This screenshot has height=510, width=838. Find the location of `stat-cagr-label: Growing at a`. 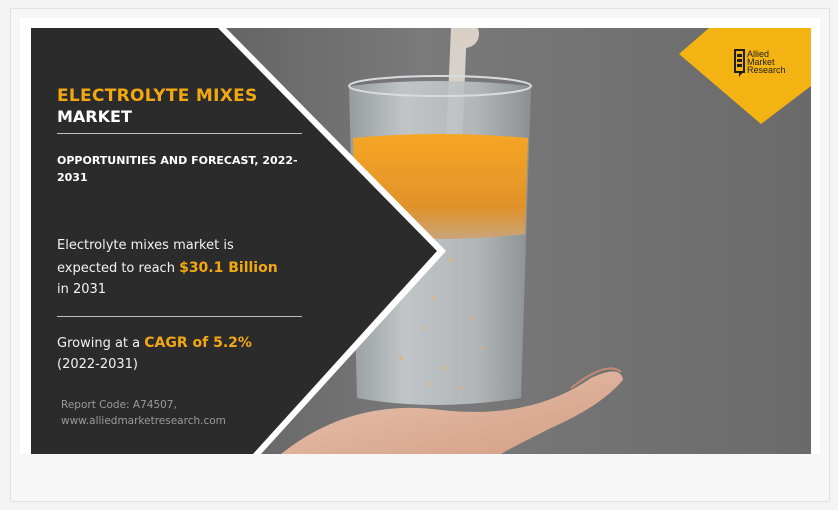

stat-cagr-label: Growing at a is located at coordinates (101, 343).